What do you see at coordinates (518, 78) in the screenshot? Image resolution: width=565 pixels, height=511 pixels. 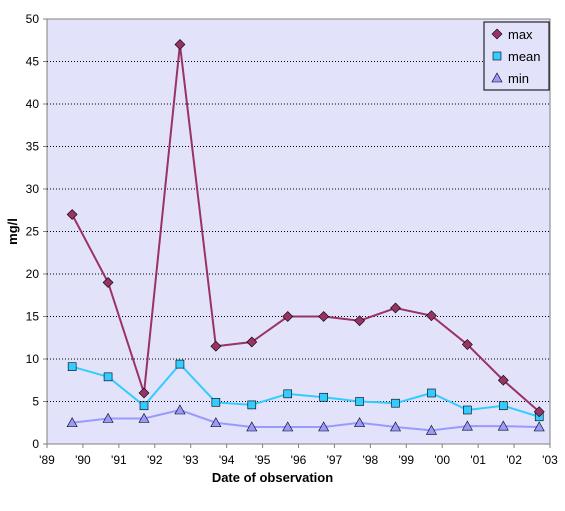 I see `legend-label-min: min` at bounding box center [518, 78].